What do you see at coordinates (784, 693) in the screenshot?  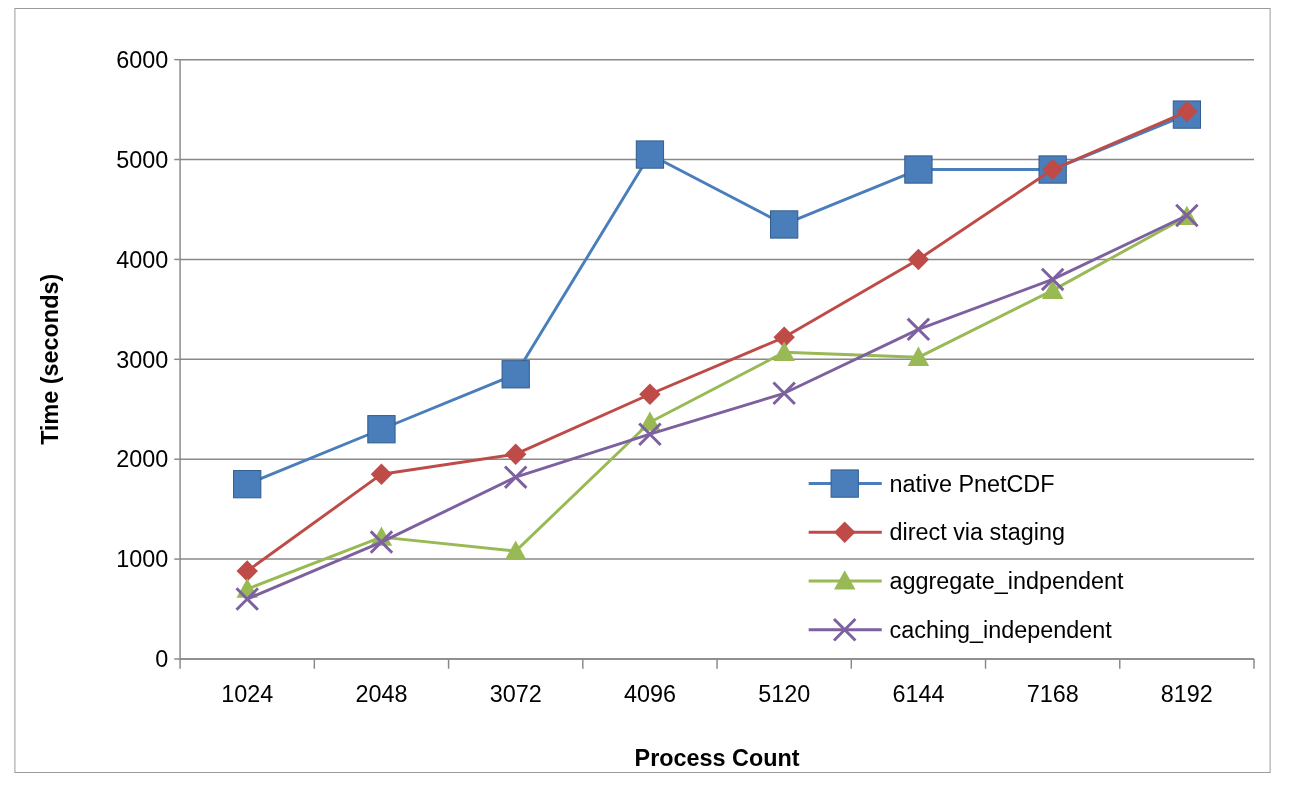 I see `x-tick-label: 5120` at bounding box center [784, 693].